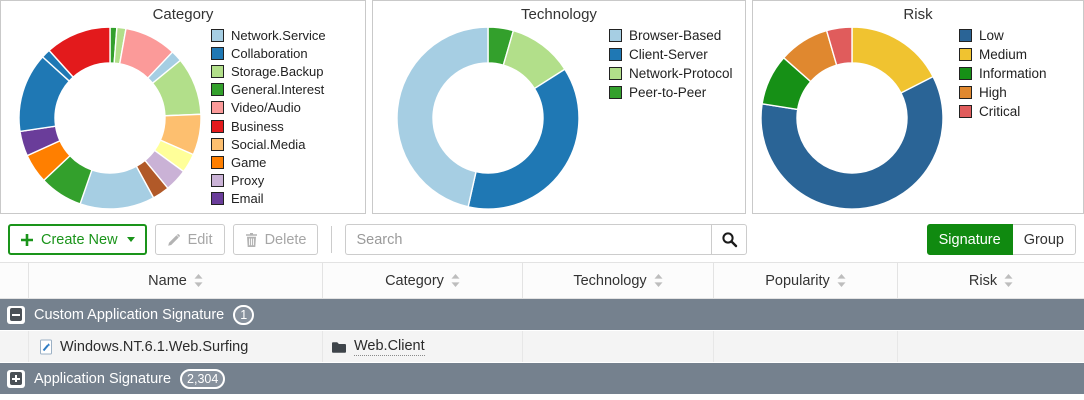 This screenshot has width=1084, height=400. What do you see at coordinates (797, 280) in the screenshot?
I see `column-header-label: Popularity` at bounding box center [797, 280].